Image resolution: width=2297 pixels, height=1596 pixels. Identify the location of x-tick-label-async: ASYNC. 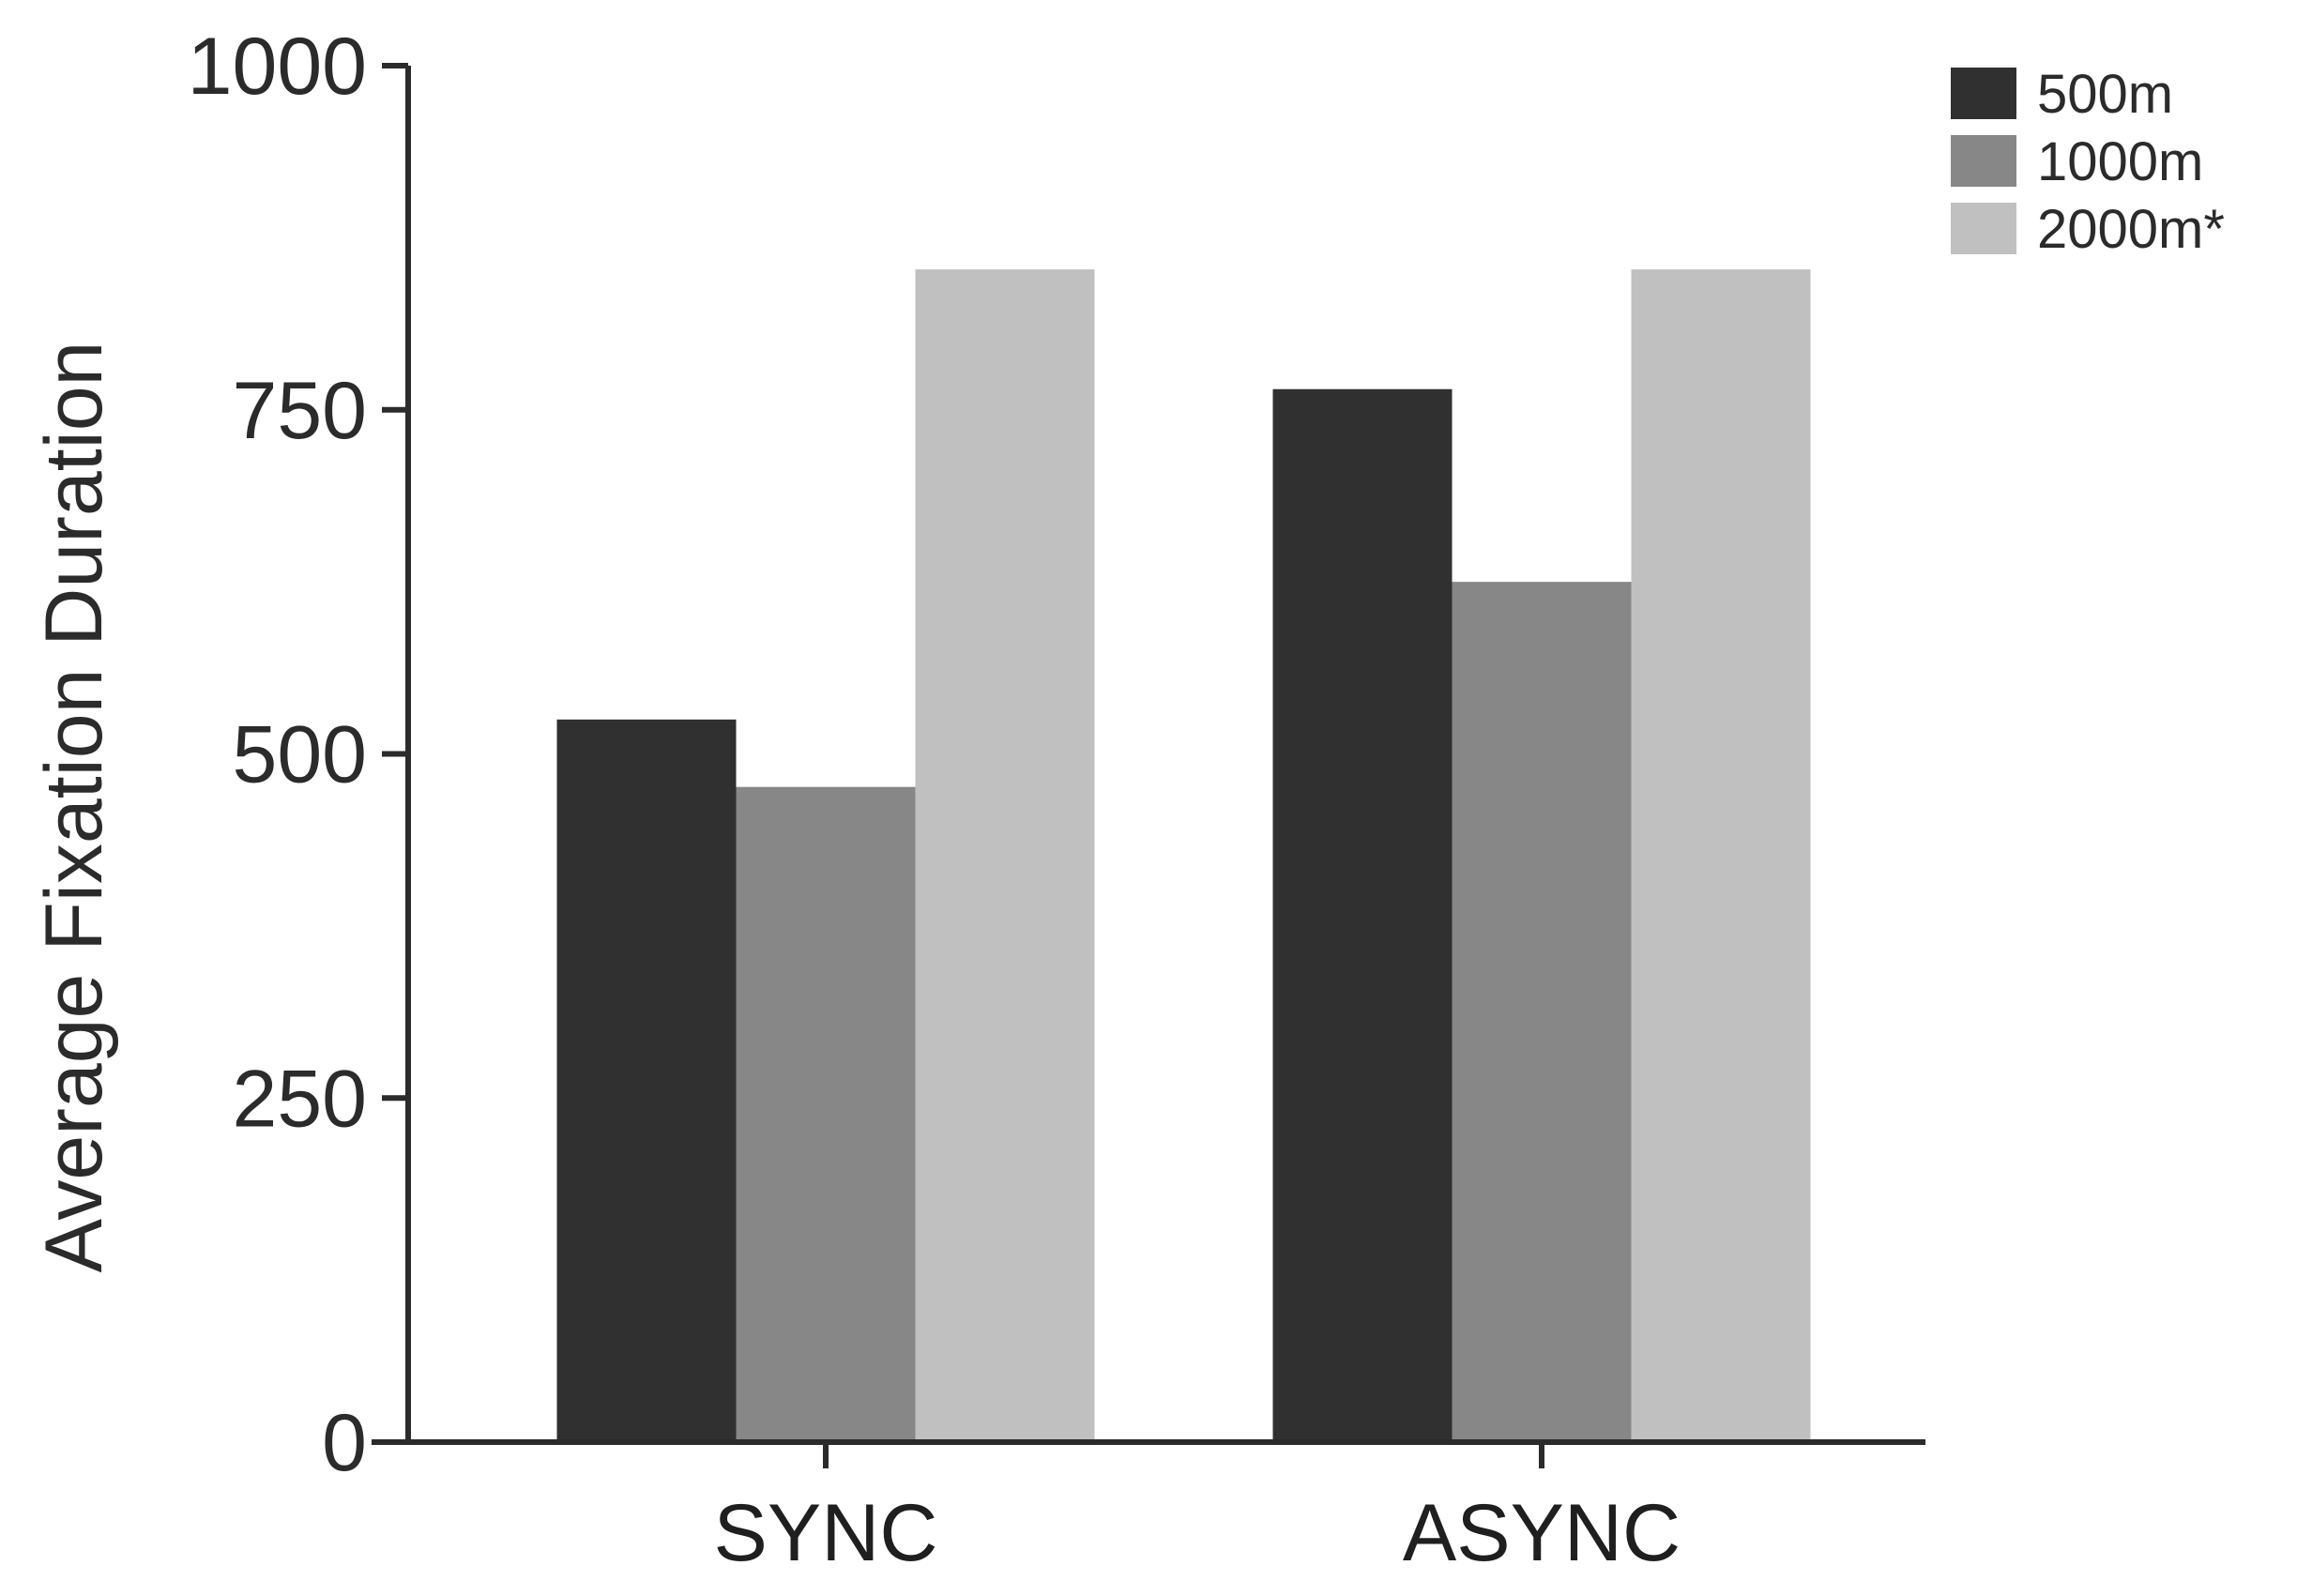
(1542, 1533).